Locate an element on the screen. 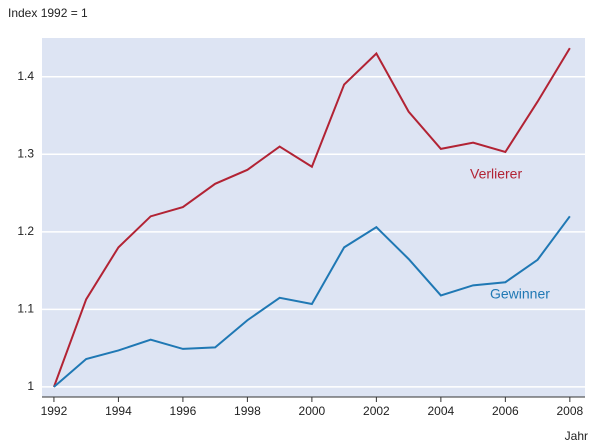 The height and width of the screenshot is (445, 593). x-axis-label: Jahr is located at coordinates (576, 436).